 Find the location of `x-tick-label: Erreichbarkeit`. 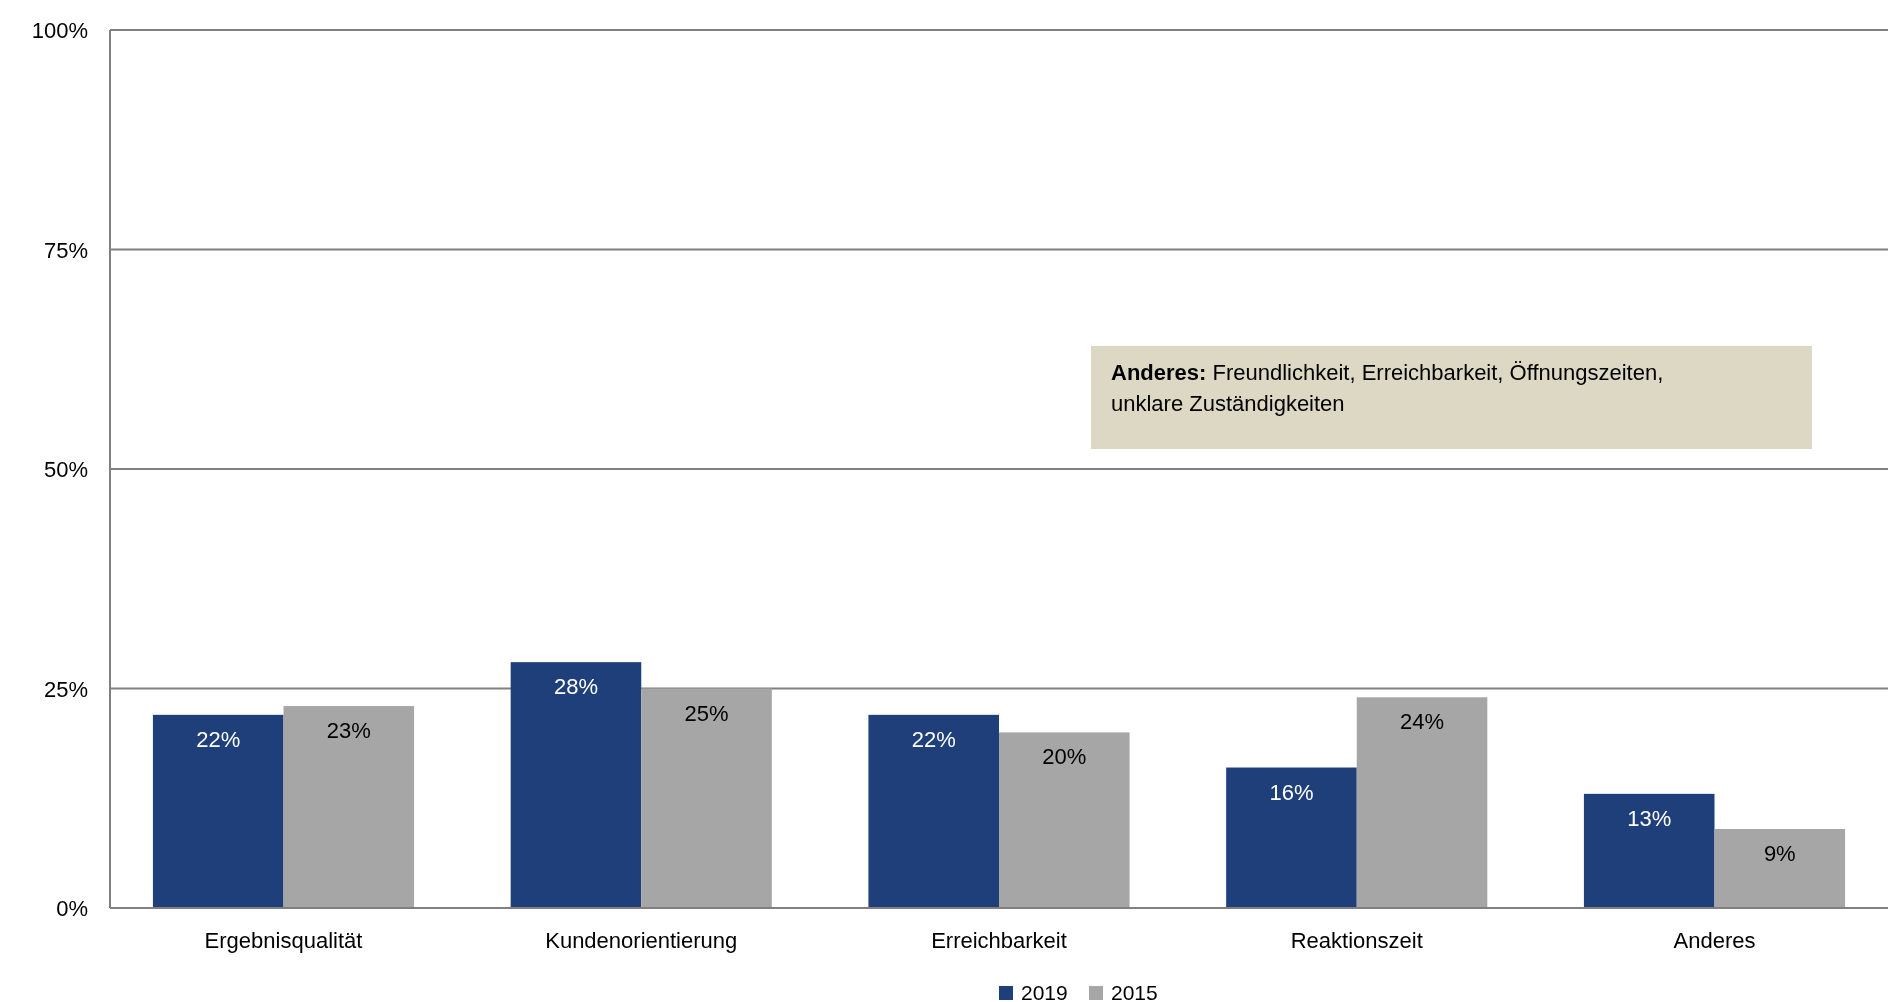

x-tick-label: Erreichbarkeit is located at coordinates (999, 940).